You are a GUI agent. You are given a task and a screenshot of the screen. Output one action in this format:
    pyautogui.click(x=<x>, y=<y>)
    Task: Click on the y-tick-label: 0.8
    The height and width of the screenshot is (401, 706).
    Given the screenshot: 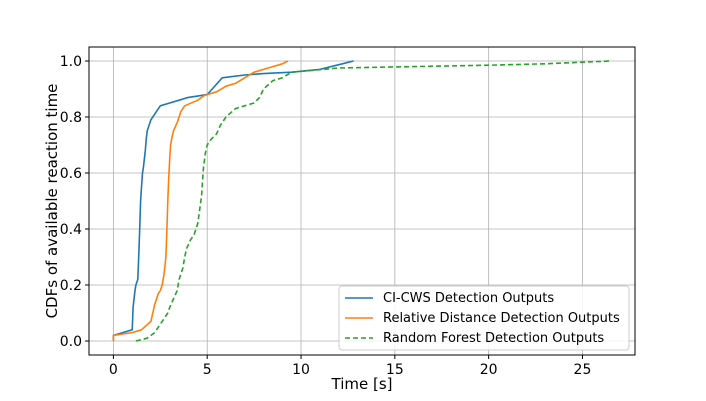 What is the action you would take?
    pyautogui.click(x=71, y=118)
    